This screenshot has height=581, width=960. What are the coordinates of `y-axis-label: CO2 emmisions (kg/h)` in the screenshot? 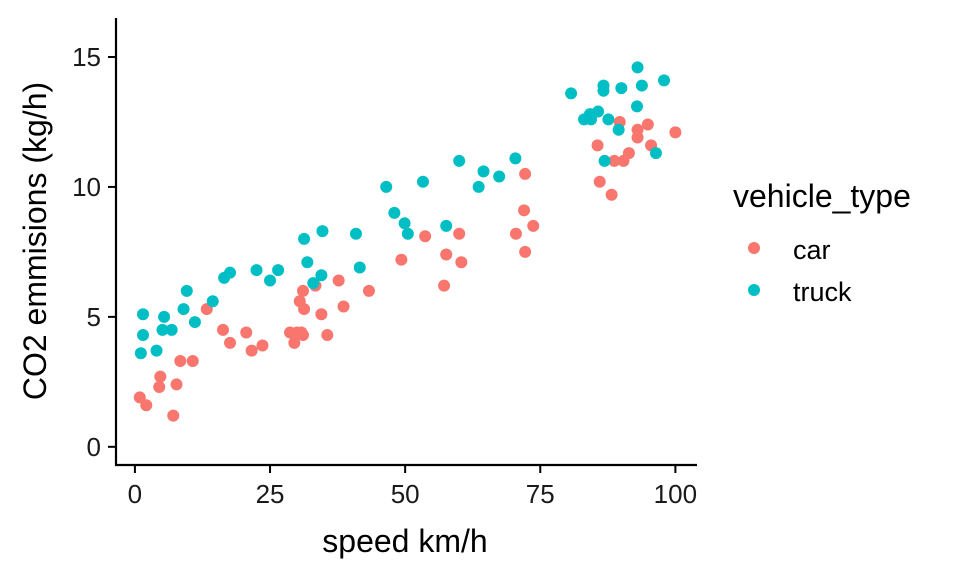 It's located at (35, 241).